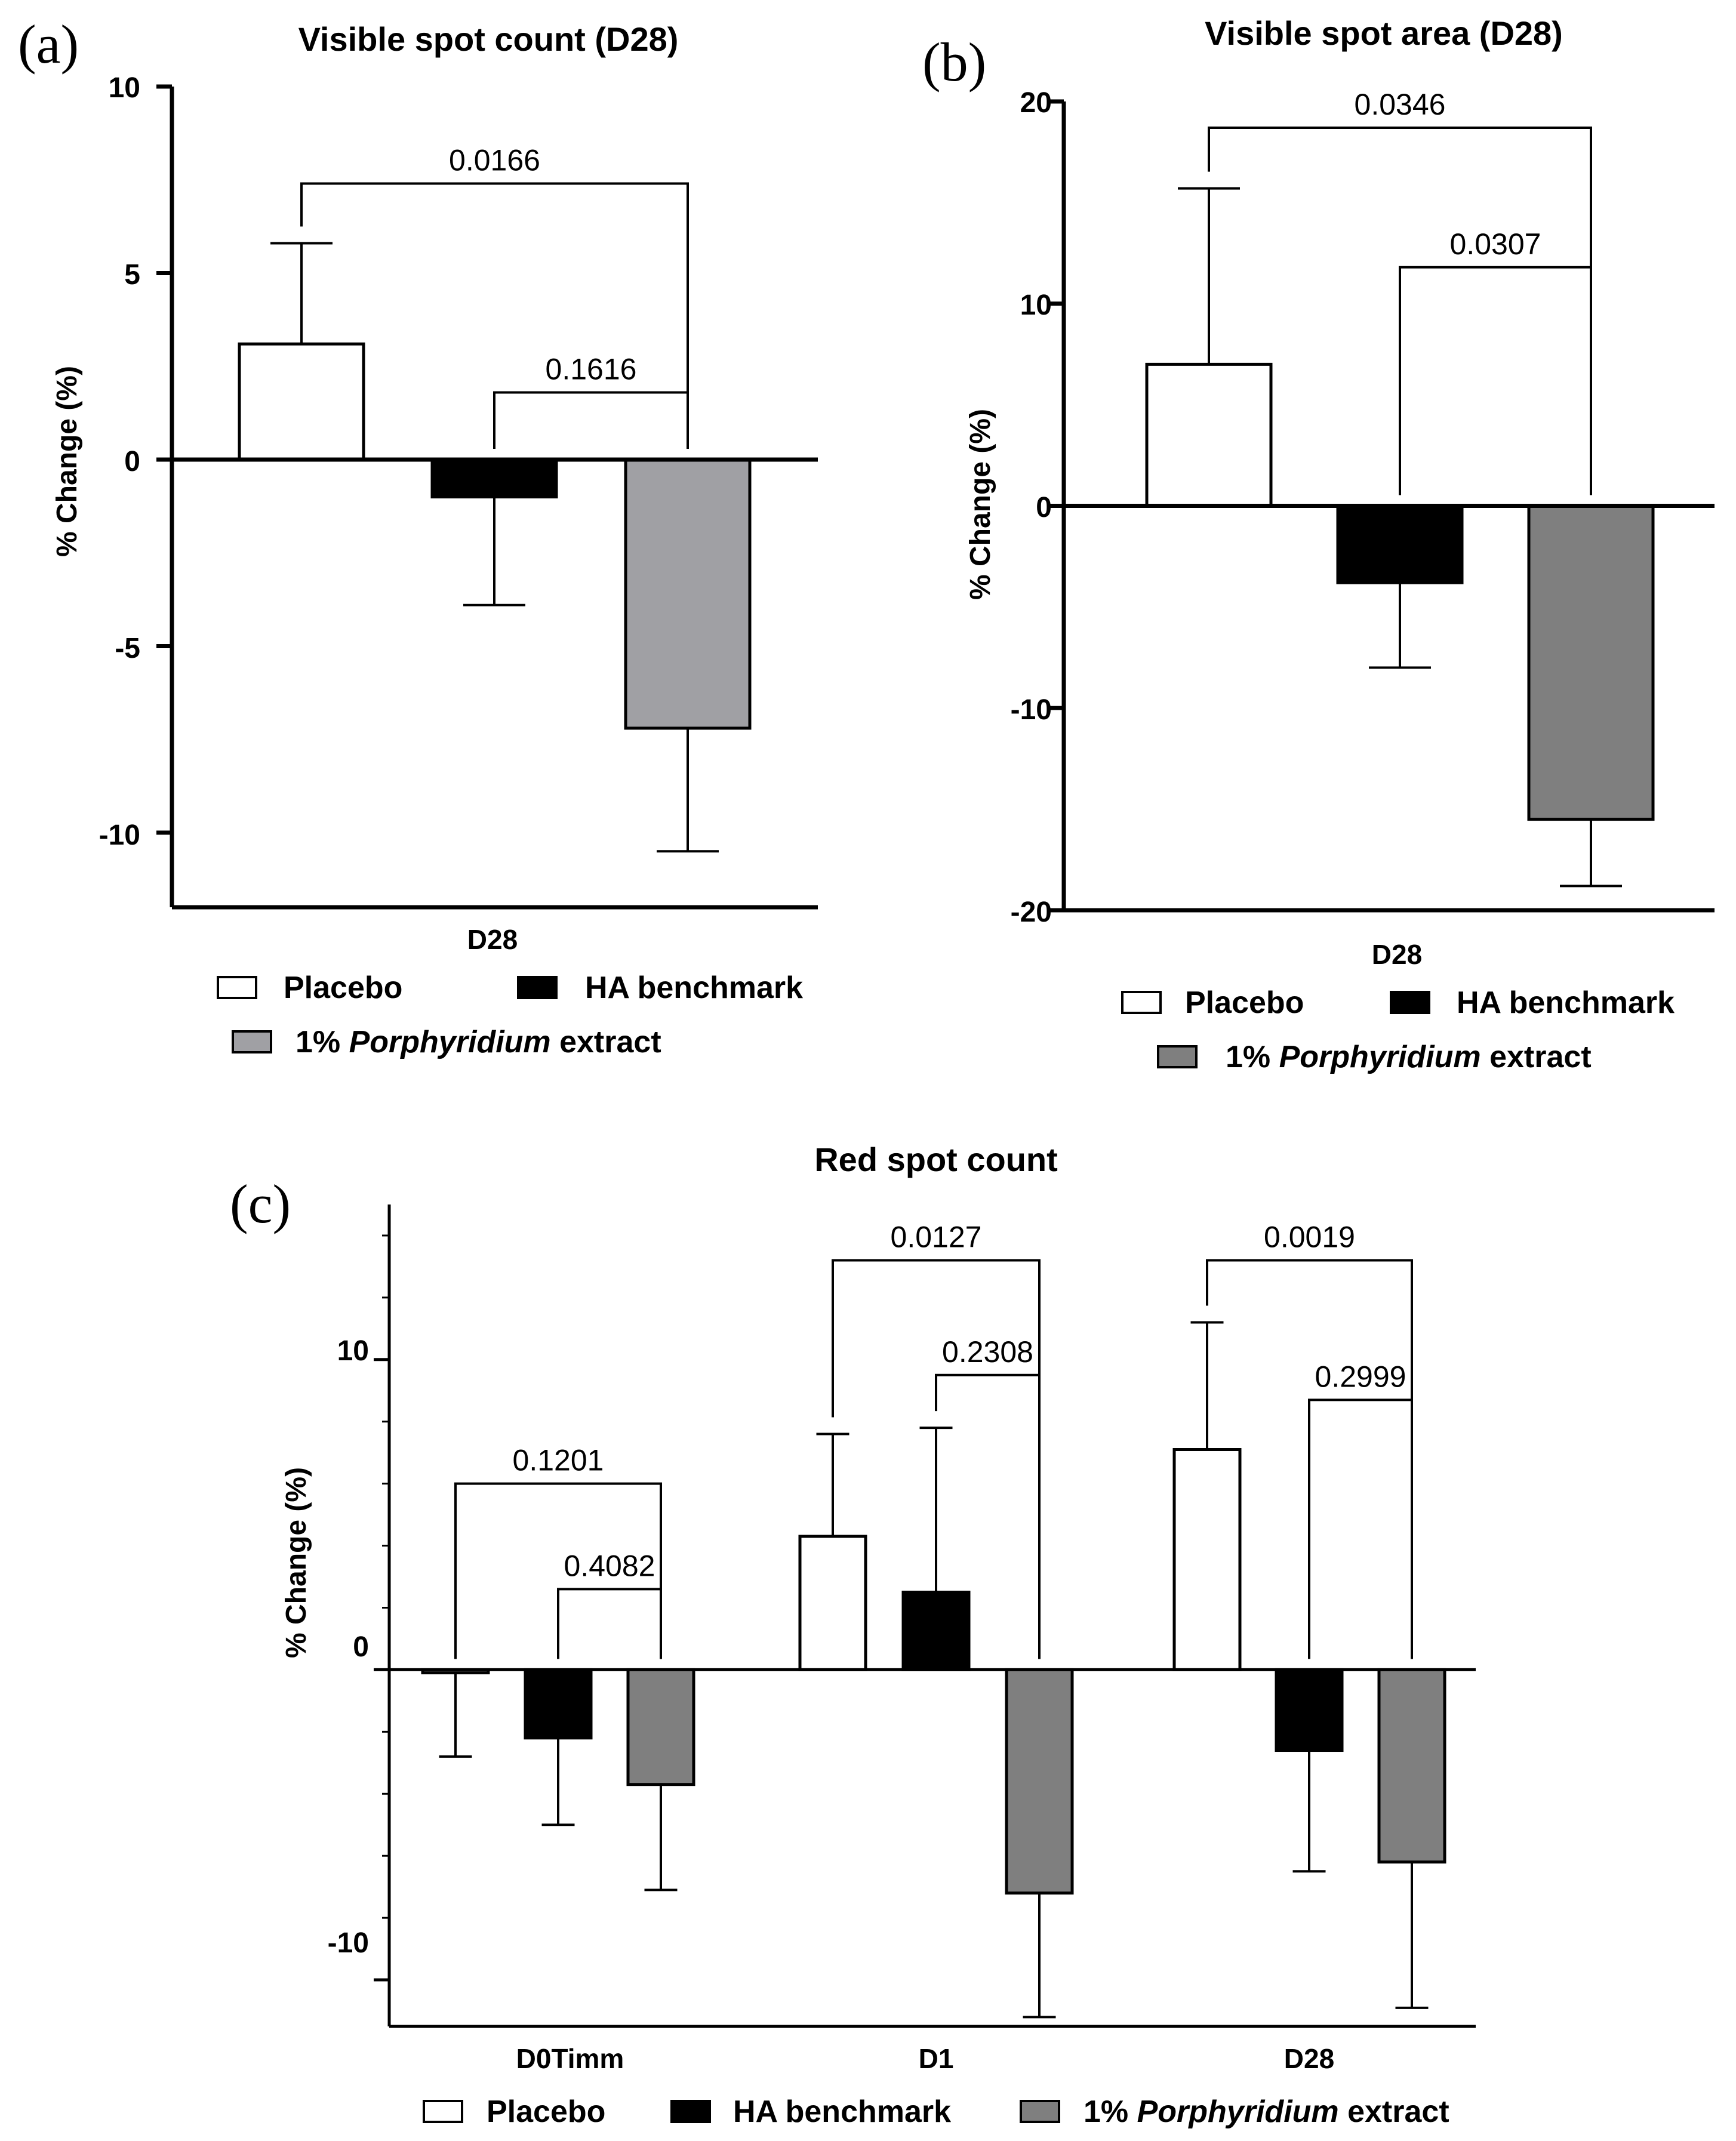 The height and width of the screenshot is (2141, 1736). Describe the element at coordinates (988, 1352) in the screenshot. I see `p-value-label: 0.2308` at that location.